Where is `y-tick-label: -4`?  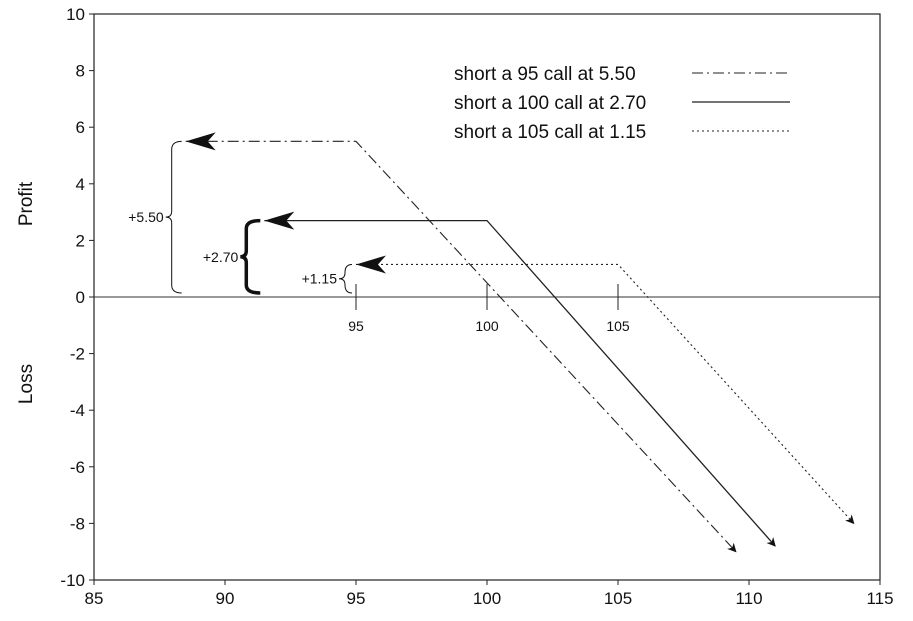
y-tick-label: -4 is located at coordinates (77, 410).